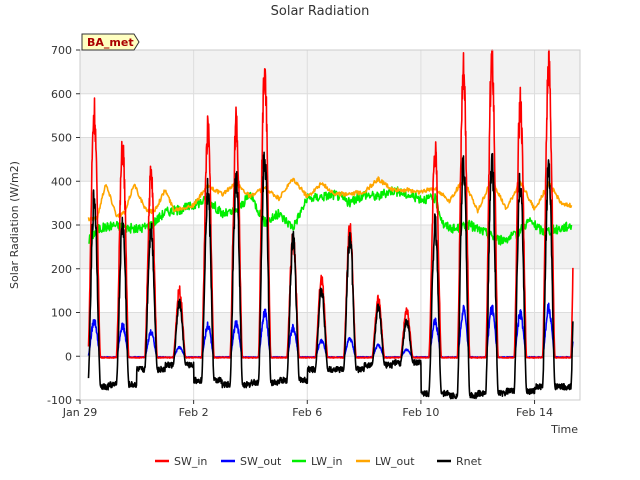 This screenshot has width=640, height=480. Describe the element at coordinates (327, 461) in the screenshot. I see `legend-label: LW_in` at that location.